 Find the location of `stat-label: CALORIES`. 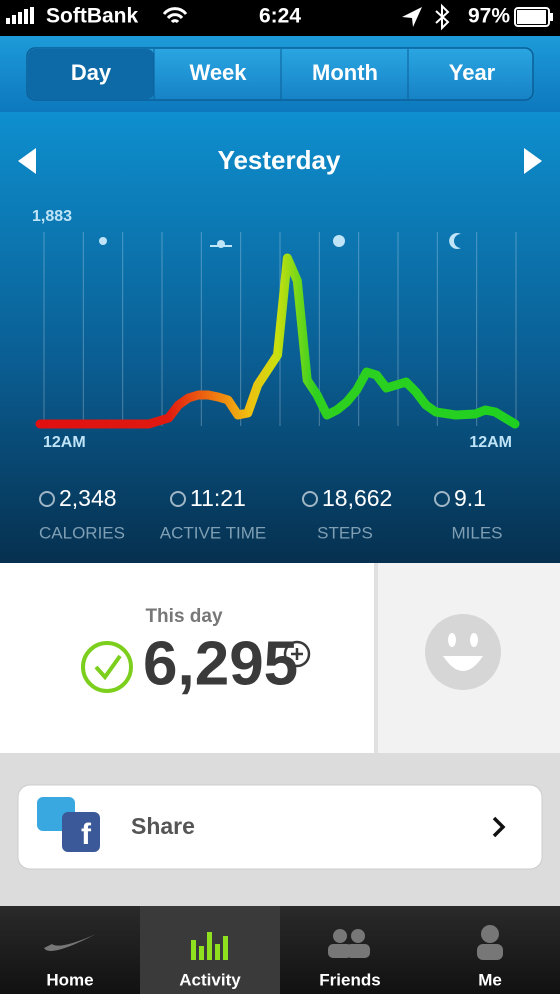

stat-label: CALORIES is located at coordinates (82, 532).